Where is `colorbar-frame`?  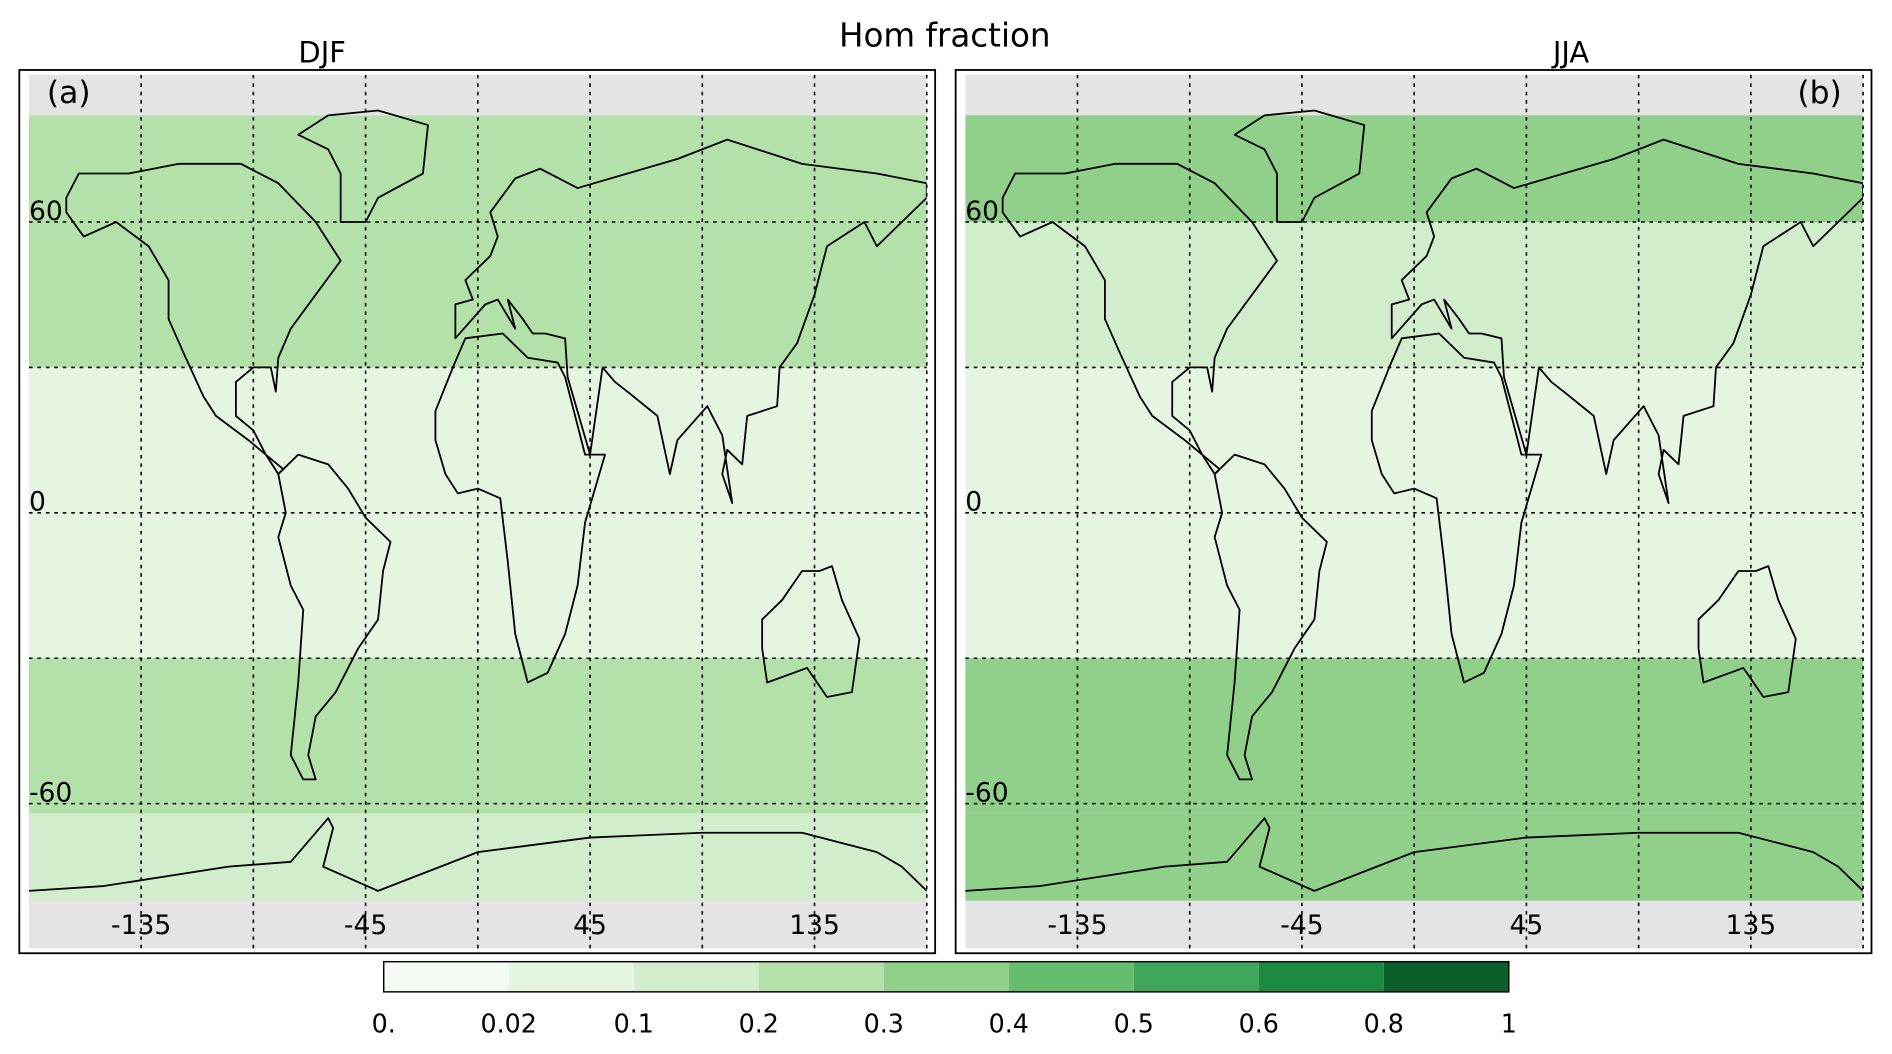 colorbar-frame is located at coordinates (946, 976).